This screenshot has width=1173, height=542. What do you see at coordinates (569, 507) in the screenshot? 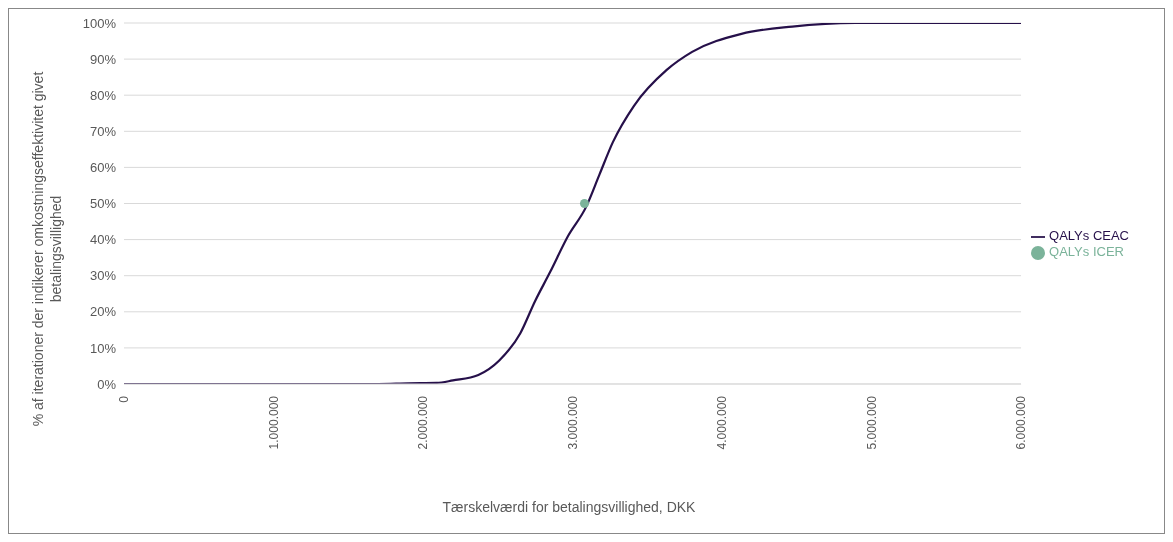
I see `x-axis-title: Tærskelværdi for betalingsvillighed, DKK` at bounding box center [569, 507].